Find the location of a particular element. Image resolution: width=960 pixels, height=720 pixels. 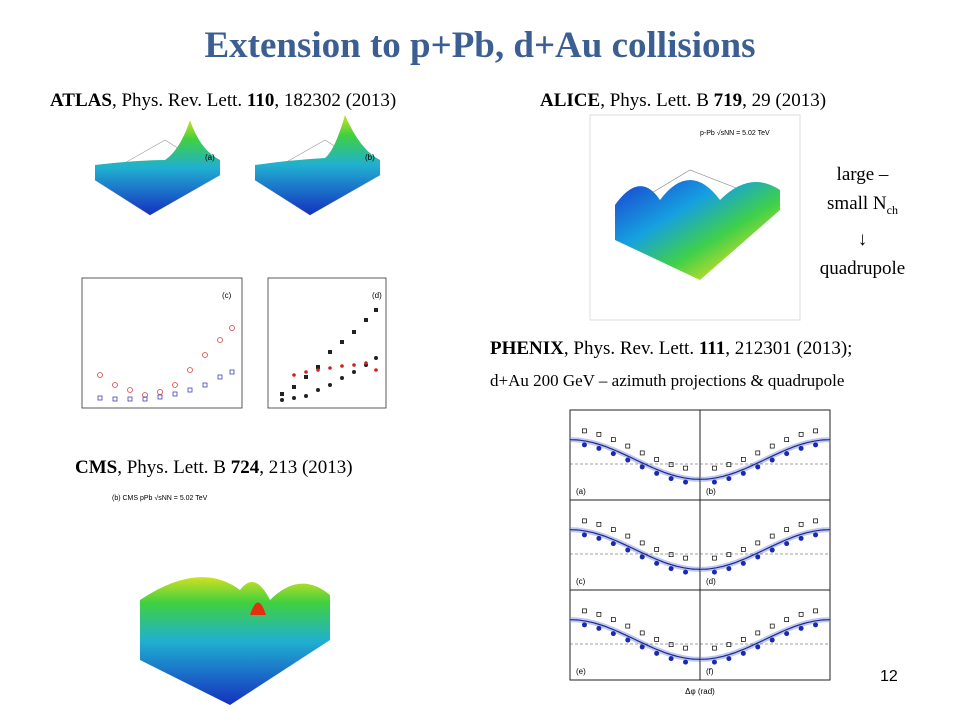

volume: 110 is located at coordinates (260, 100).